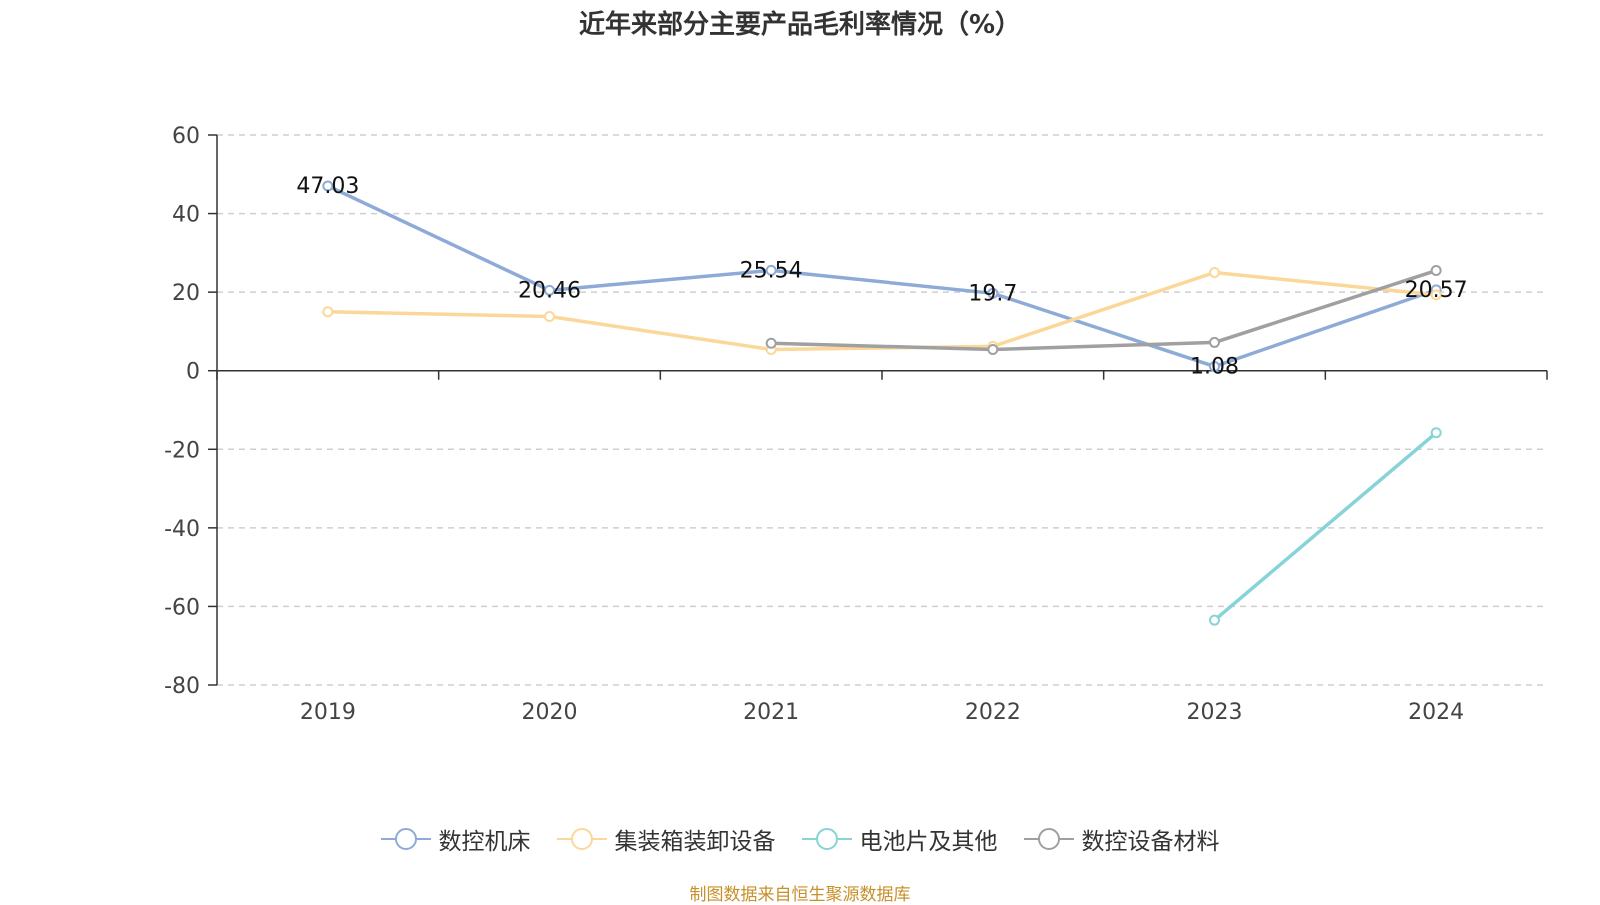 The width and height of the screenshot is (1600, 905). I want to click on y-tick-label: -60, so click(182, 607).